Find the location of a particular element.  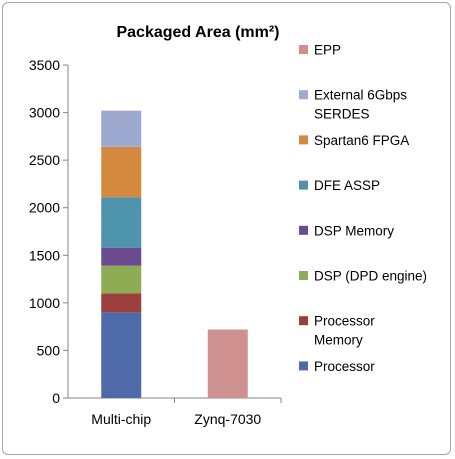

chart-title: Packaged Area (mm²) is located at coordinates (197, 32).